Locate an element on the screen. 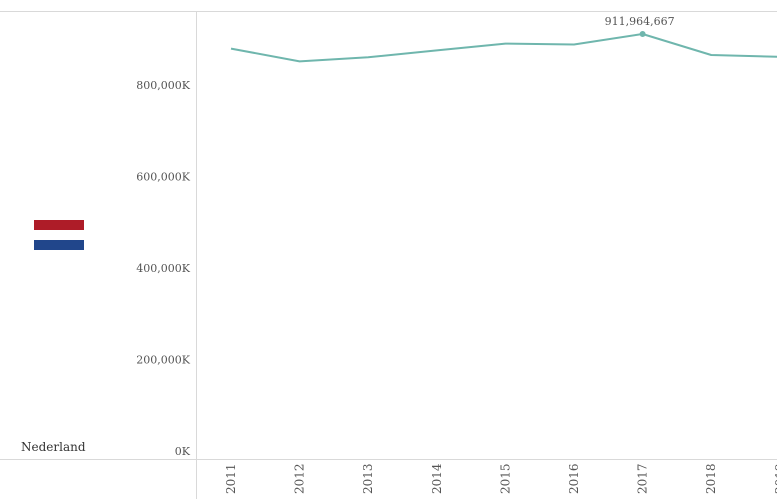  x-tick-label: 2015 is located at coordinates (505, 478).